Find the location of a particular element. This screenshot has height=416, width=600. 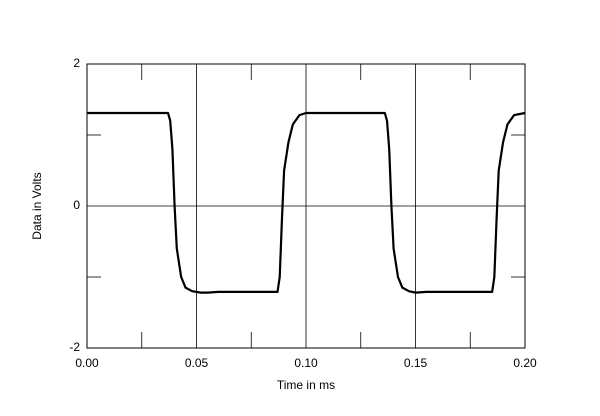

x-tick-label: 0.10 is located at coordinates (306, 363).